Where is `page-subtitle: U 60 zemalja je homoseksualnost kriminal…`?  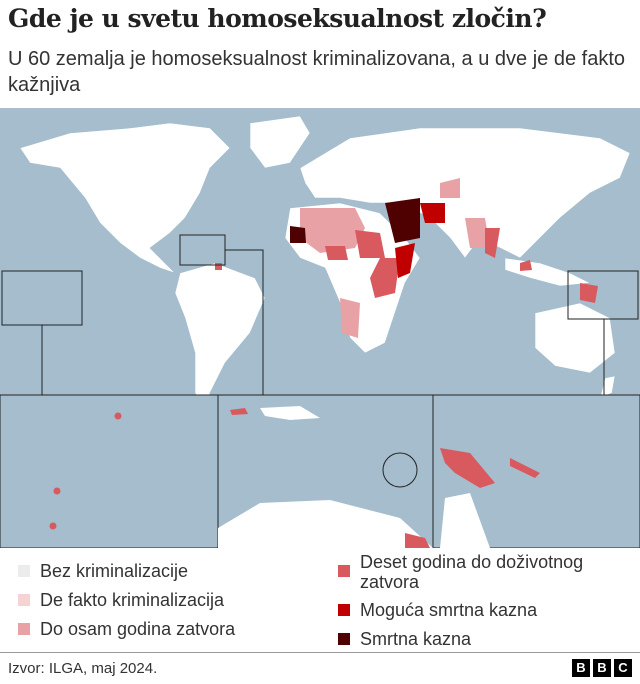 page-subtitle: U 60 zemalja je homoseksualnost kriminal… is located at coordinates (316, 72).